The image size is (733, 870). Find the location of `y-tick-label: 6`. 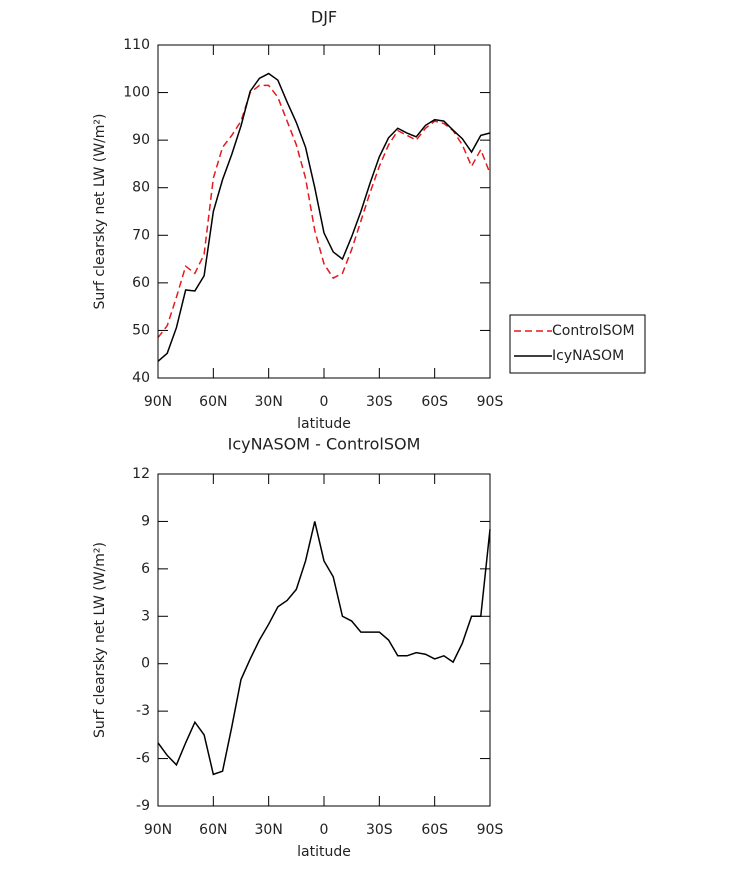

y-tick-label: 6 is located at coordinates (145, 569).